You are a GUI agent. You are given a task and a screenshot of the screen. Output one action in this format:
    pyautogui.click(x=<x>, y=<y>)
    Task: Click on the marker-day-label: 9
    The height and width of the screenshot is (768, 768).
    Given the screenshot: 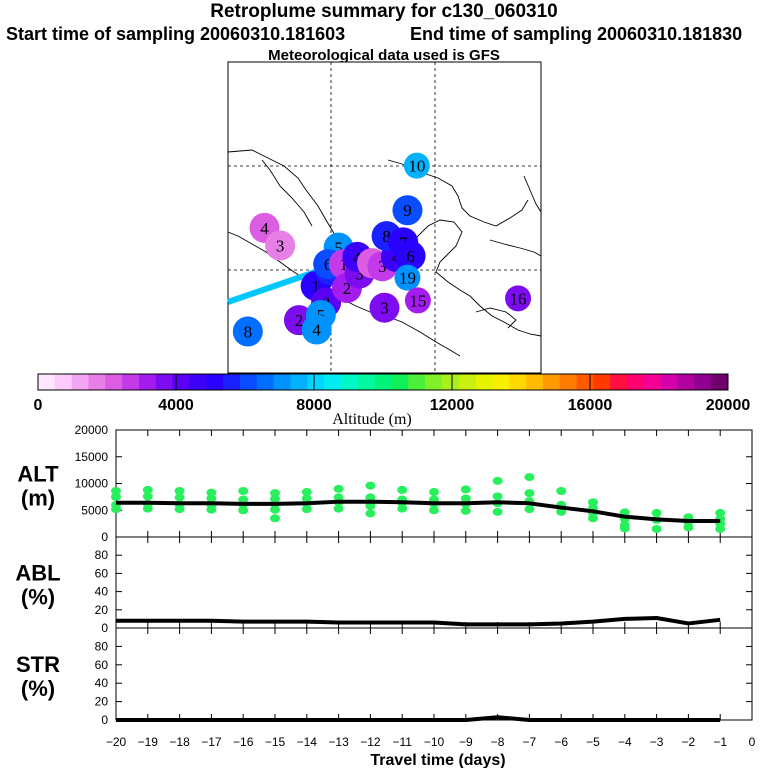 What is the action you would take?
    pyautogui.click(x=407, y=210)
    